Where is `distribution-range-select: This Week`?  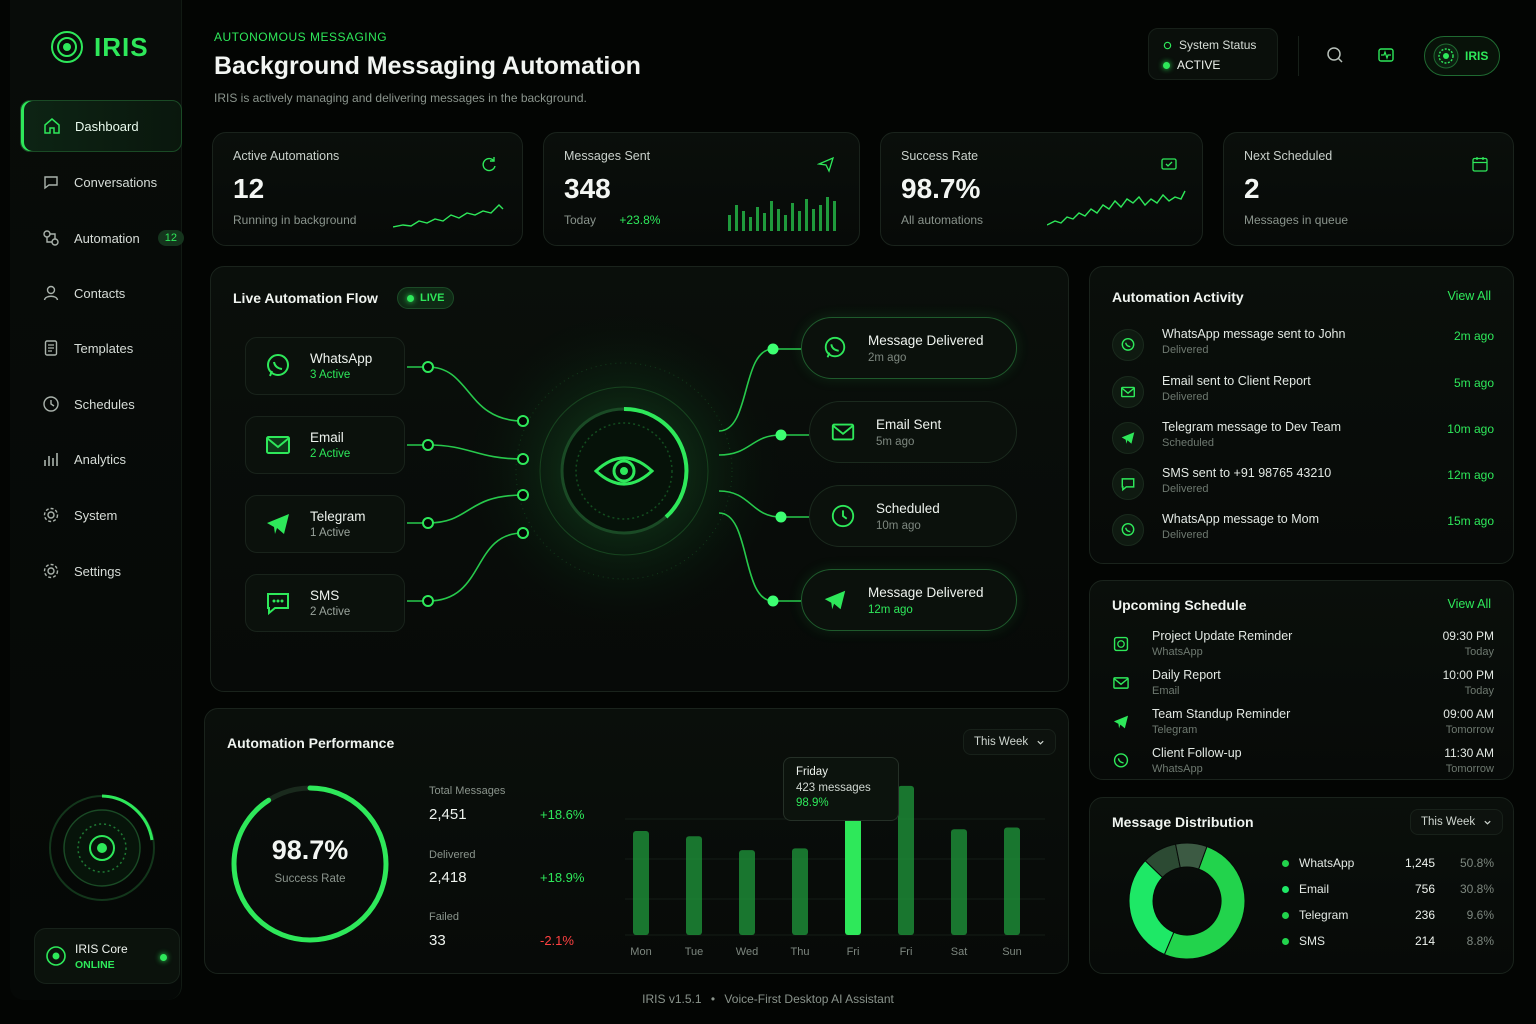
distribution-range-select: This Week is located at coordinates (1457, 822).